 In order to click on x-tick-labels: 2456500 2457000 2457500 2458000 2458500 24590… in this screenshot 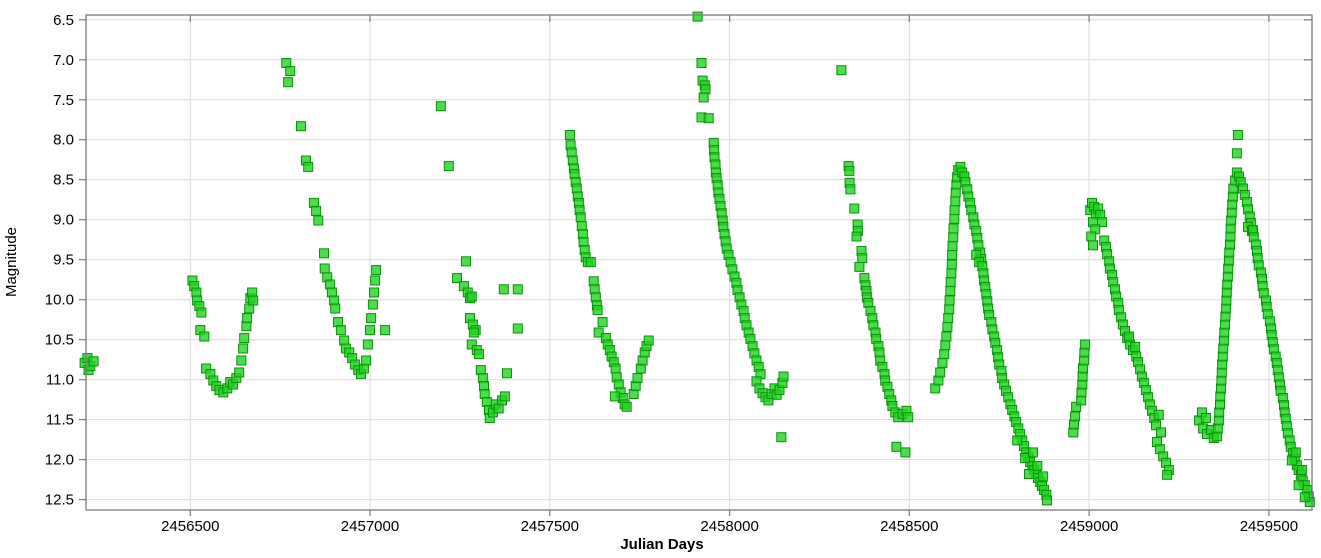, I will do `click(729, 526)`.